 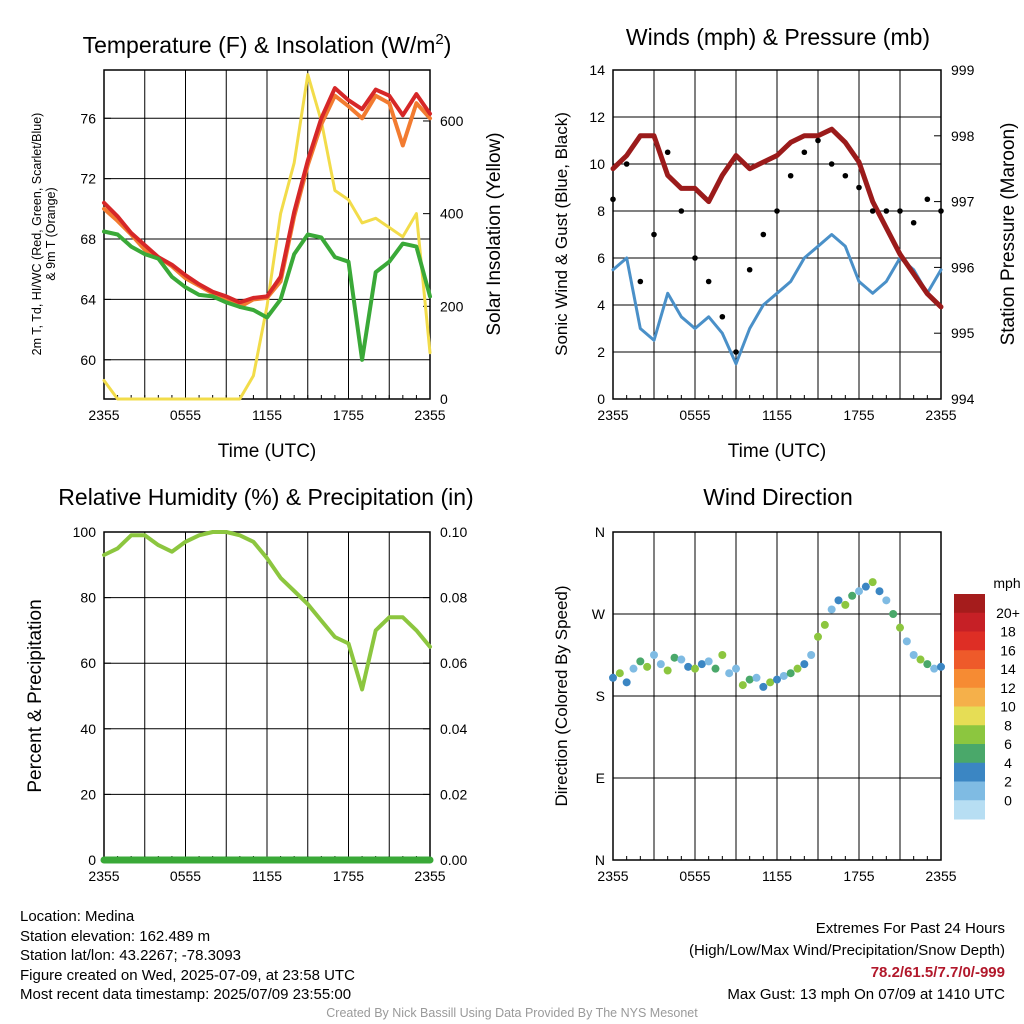 I want to click on x-tick-label: 1755, so click(x=858, y=415).